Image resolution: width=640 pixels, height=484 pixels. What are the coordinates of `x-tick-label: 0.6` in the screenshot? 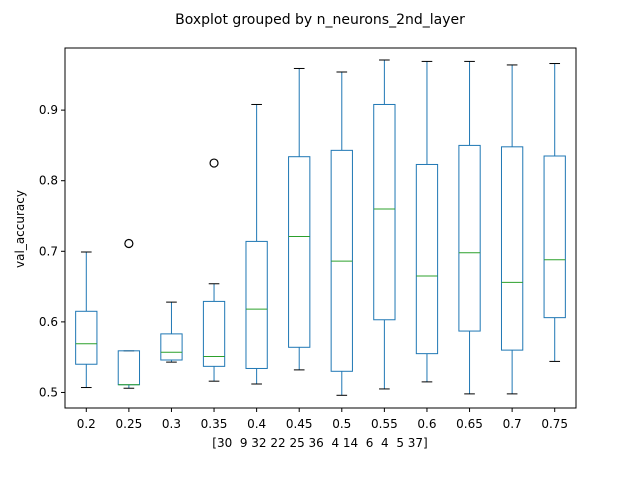 It's located at (426, 424).